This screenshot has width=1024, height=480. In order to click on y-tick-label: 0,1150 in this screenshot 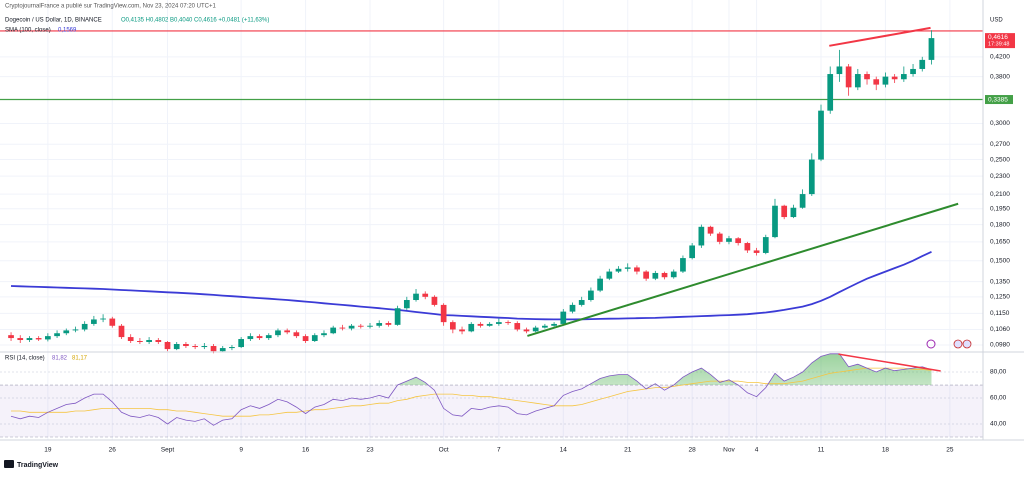, I will do `click(1000, 313)`.